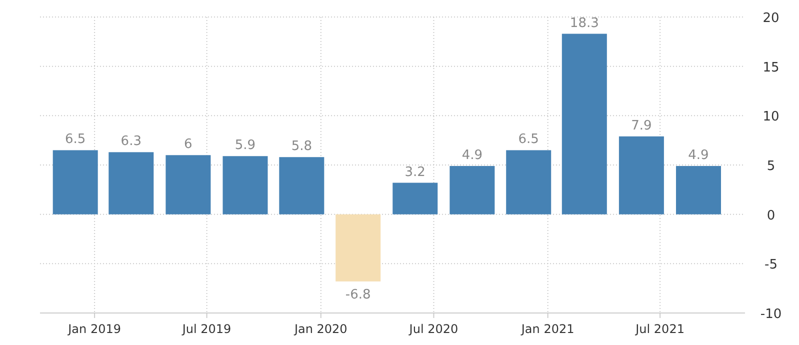 This screenshot has height=345, width=799. I want to click on y-tick-label: 5, so click(771, 166).